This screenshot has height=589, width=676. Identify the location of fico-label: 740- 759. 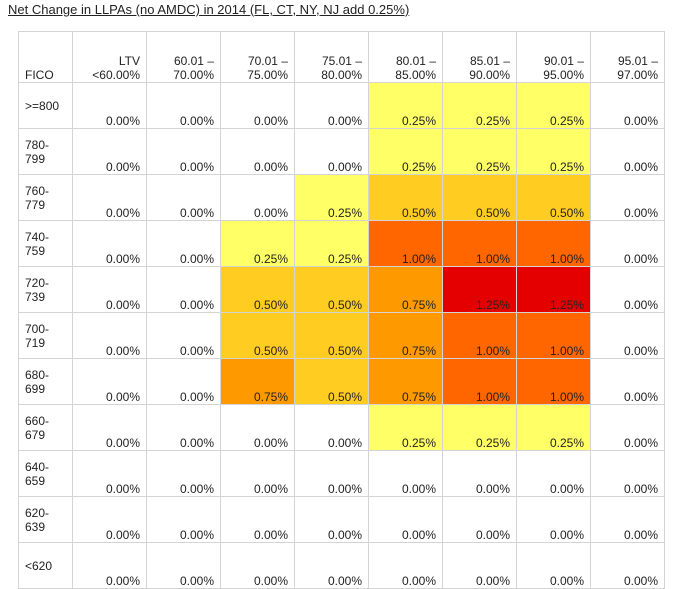
(45, 243).